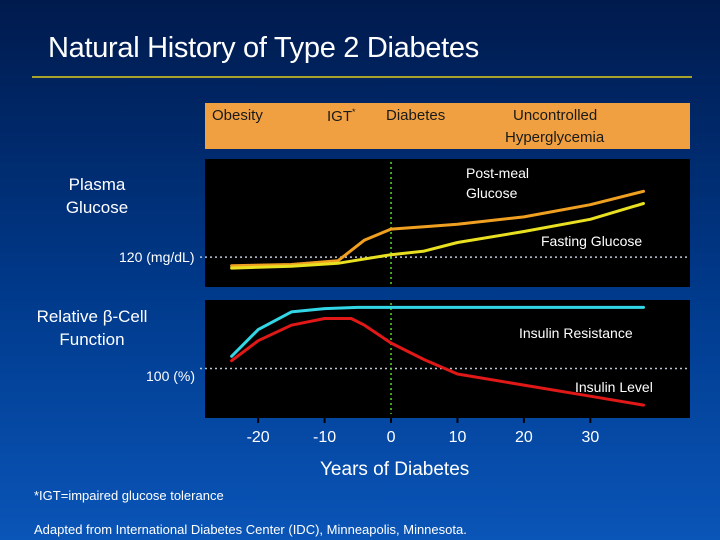 The image size is (720, 540). What do you see at coordinates (555, 137) in the screenshot?
I see `stage-hyperglycemia: Hyperglycemia` at bounding box center [555, 137].